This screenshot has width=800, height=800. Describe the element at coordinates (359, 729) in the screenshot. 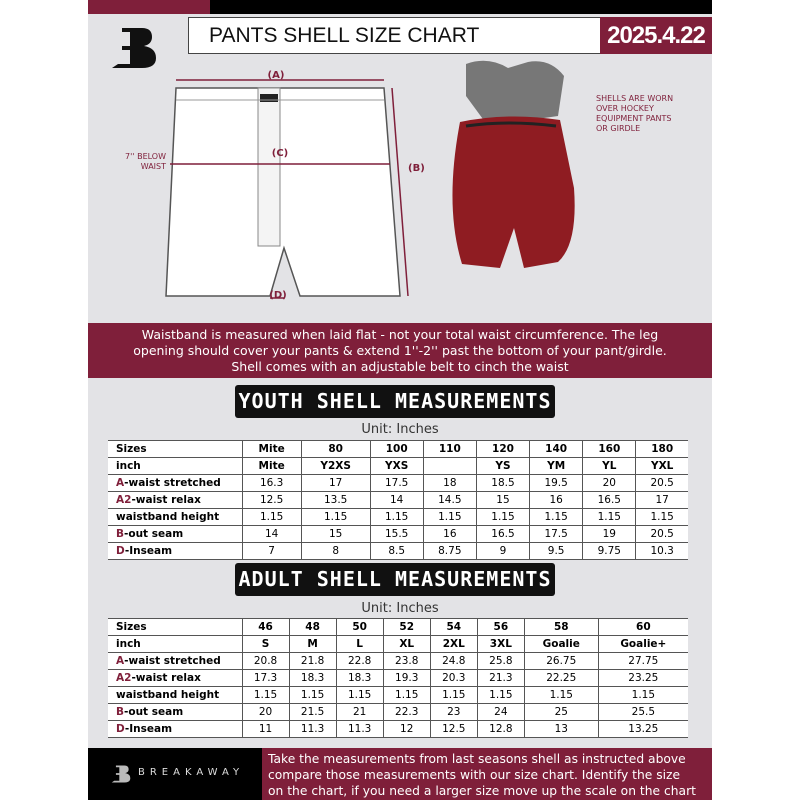

I see `table-cell: 11.3` at that location.